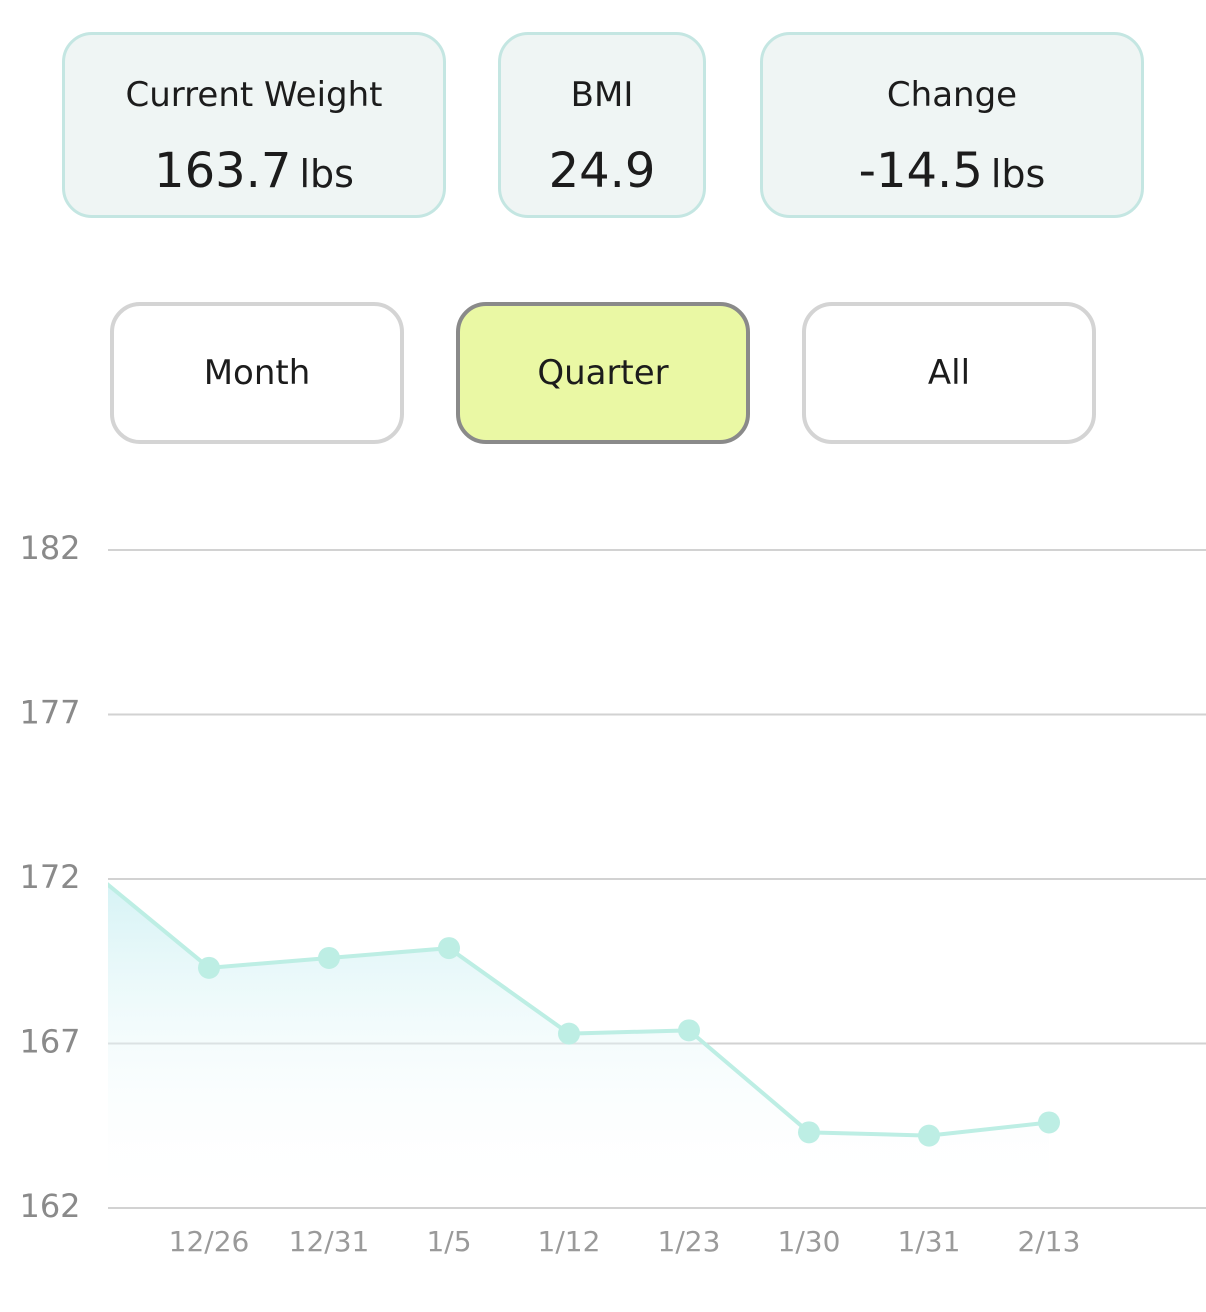 The image size is (1206, 1312). I want to click on x-tick-label: 7, so click(89, 1241).